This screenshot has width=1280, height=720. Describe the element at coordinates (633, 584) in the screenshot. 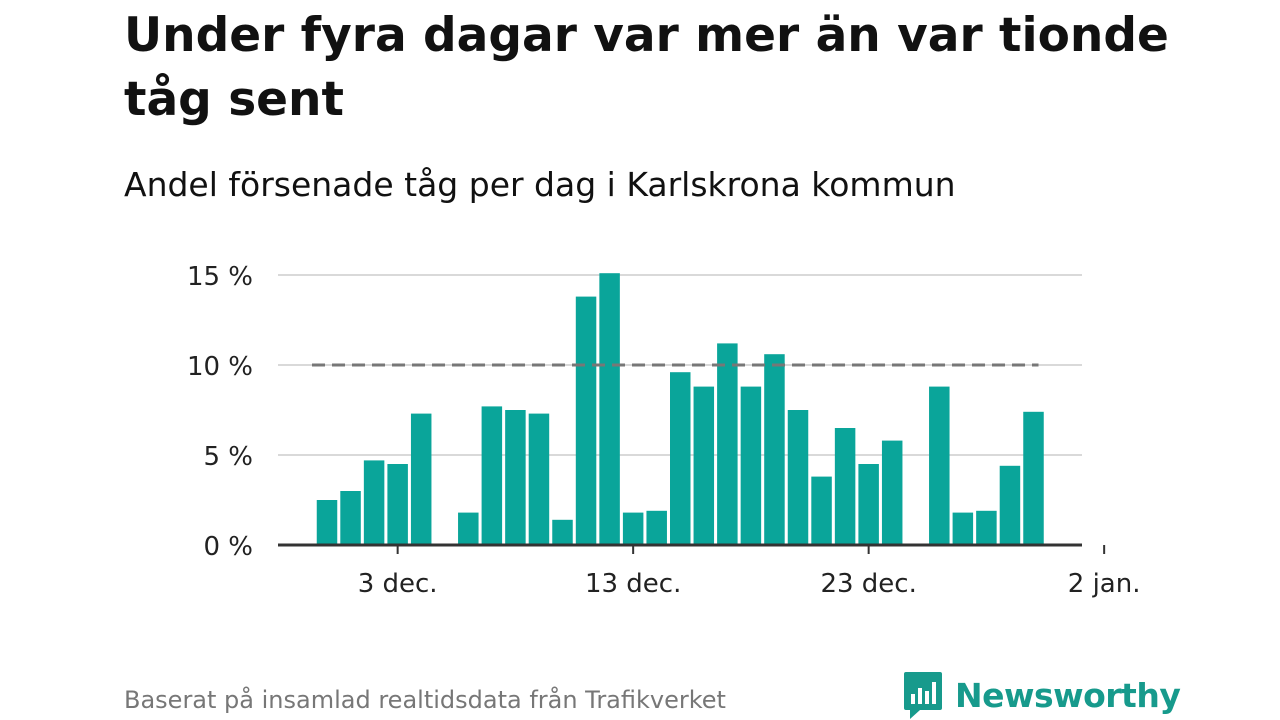

I see `x-tick-label: 13 dec.` at that location.